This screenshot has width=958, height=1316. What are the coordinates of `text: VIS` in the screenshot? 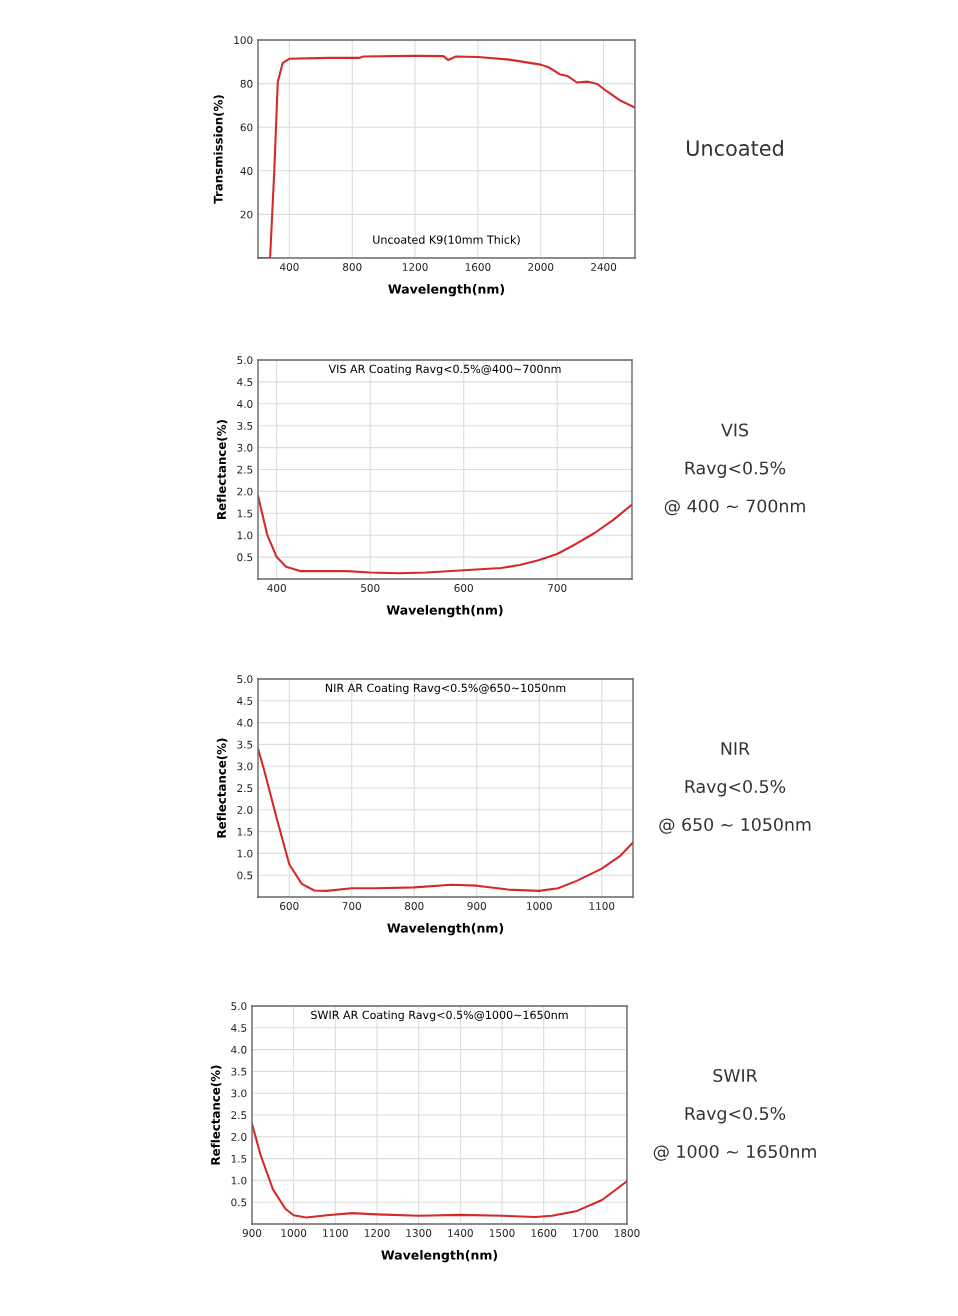 It's located at (735, 430).